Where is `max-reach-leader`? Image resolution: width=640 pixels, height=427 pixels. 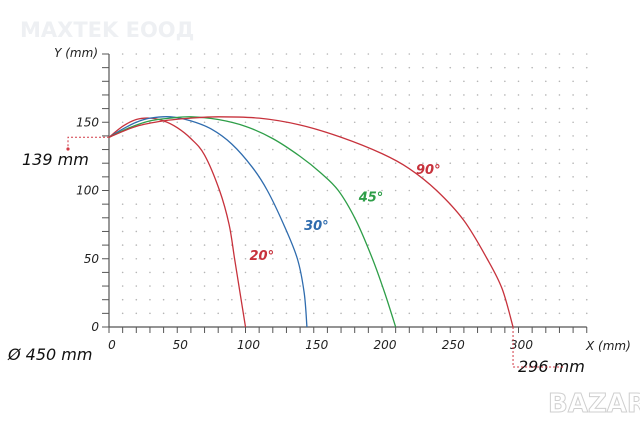 max-reach-leader is located at coordinates (538, 347).